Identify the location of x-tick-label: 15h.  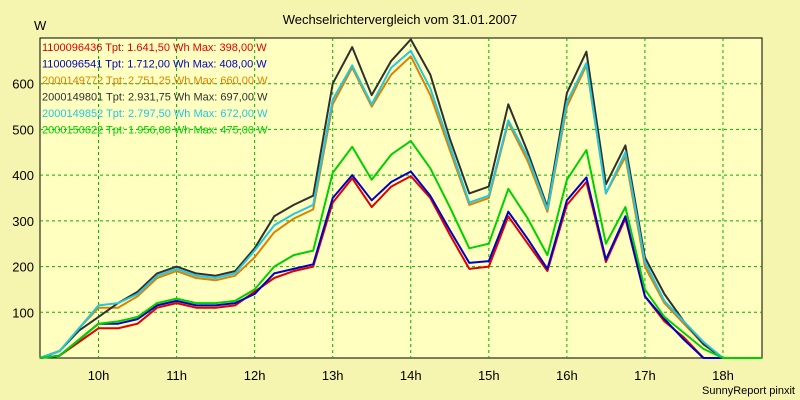
(489, 375).